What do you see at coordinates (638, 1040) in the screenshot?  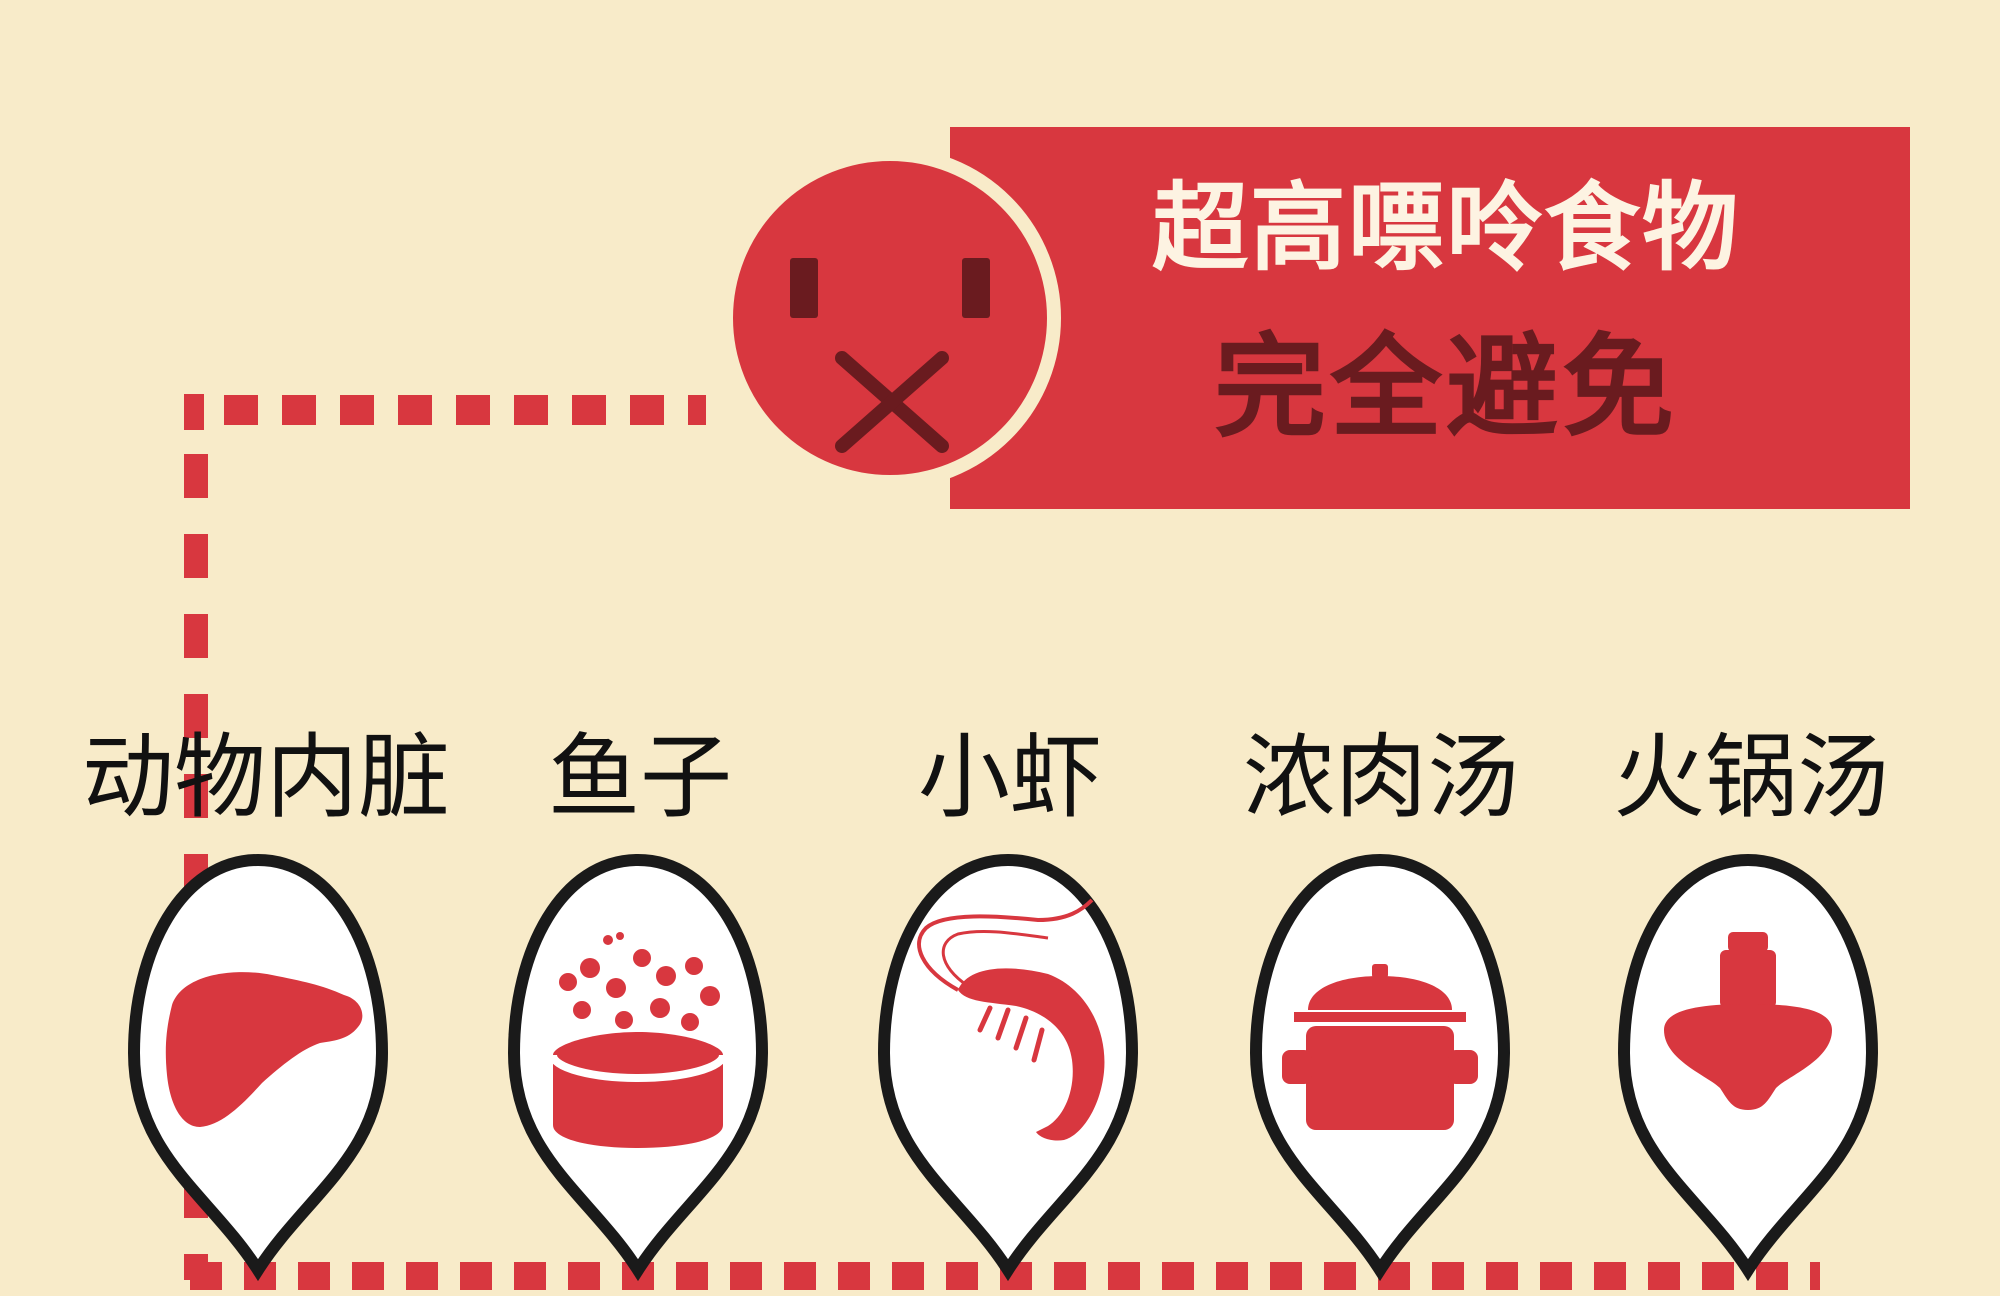 I see `fish-roe-icon` at bounding box center [638, 1040].